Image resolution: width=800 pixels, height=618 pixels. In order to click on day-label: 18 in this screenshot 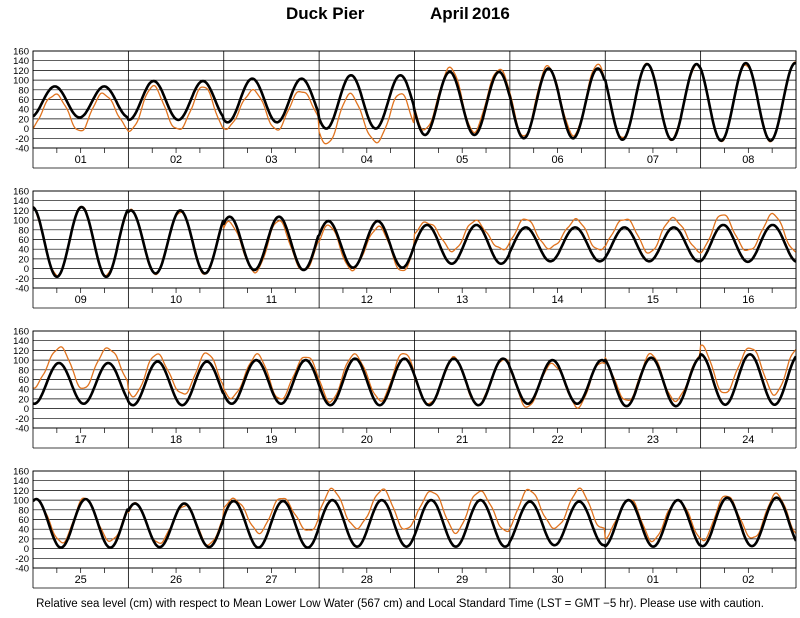, I will do `click(176, 440)`.